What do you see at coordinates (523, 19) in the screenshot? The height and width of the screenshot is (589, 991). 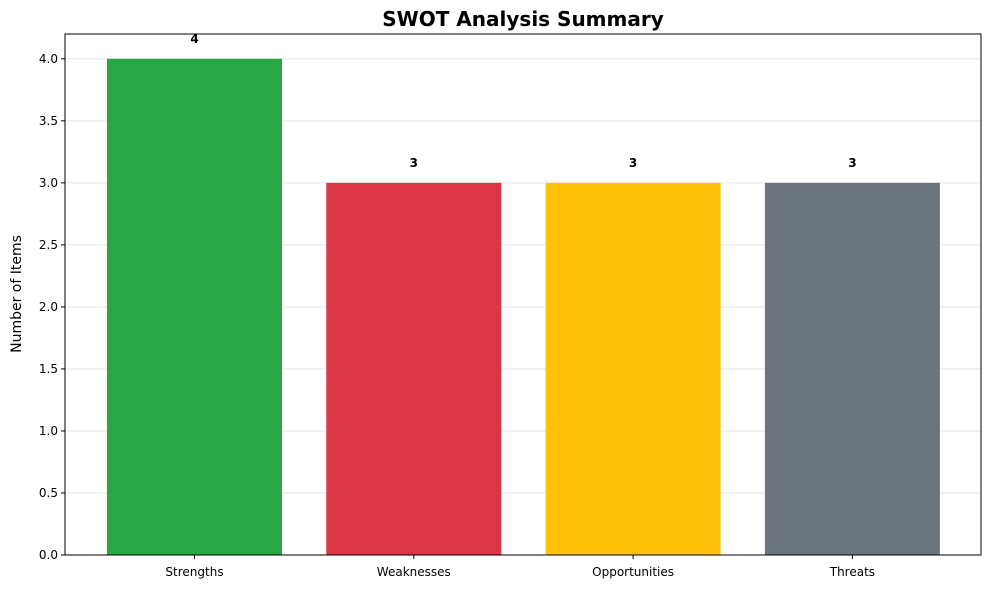 I see `chart-title: SWOT Analysis Summary` at bounding box center [523, 19].